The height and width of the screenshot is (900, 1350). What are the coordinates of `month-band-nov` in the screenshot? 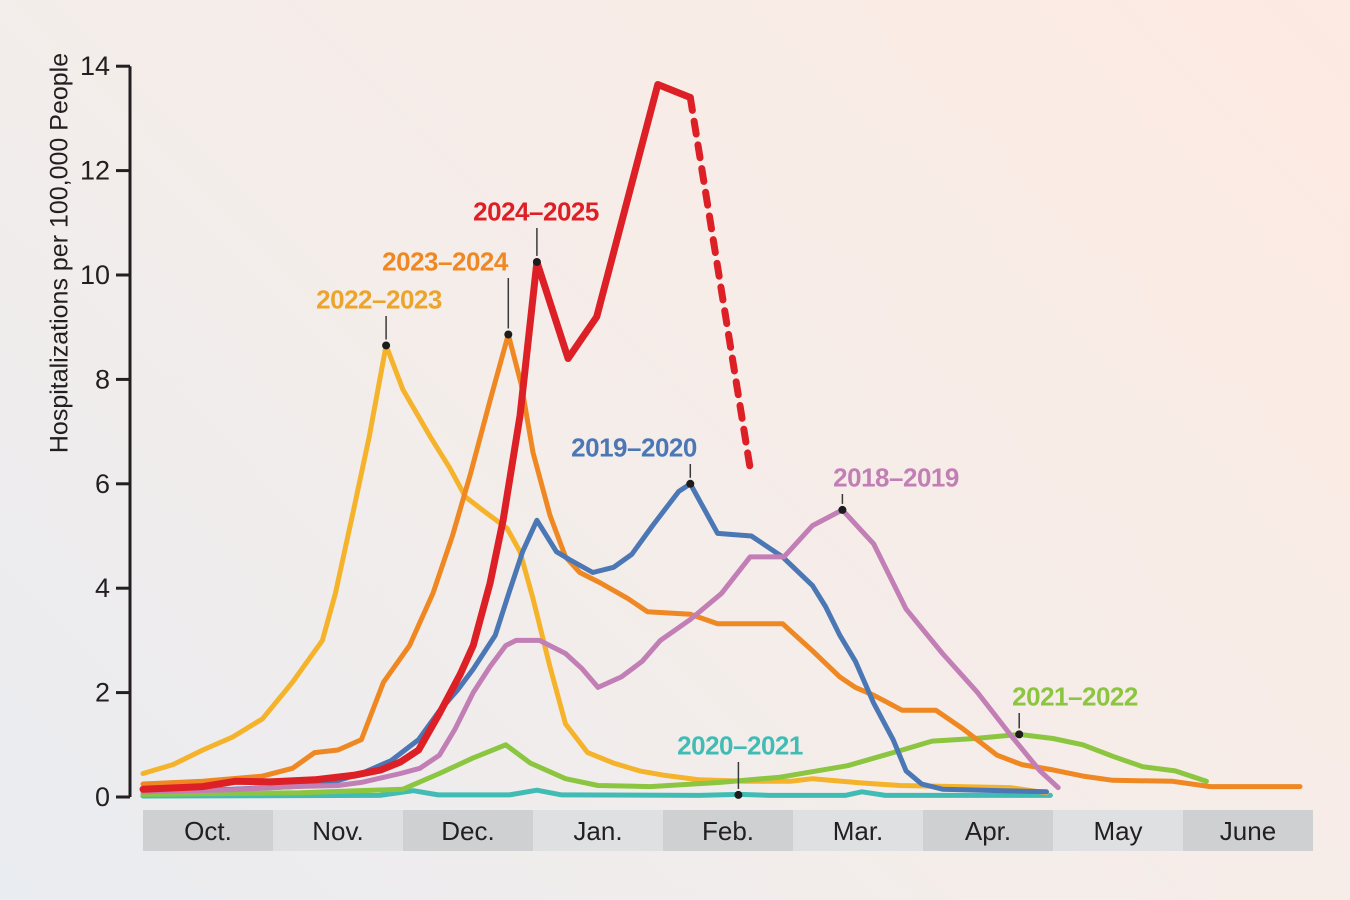 It's located at (338, 830).